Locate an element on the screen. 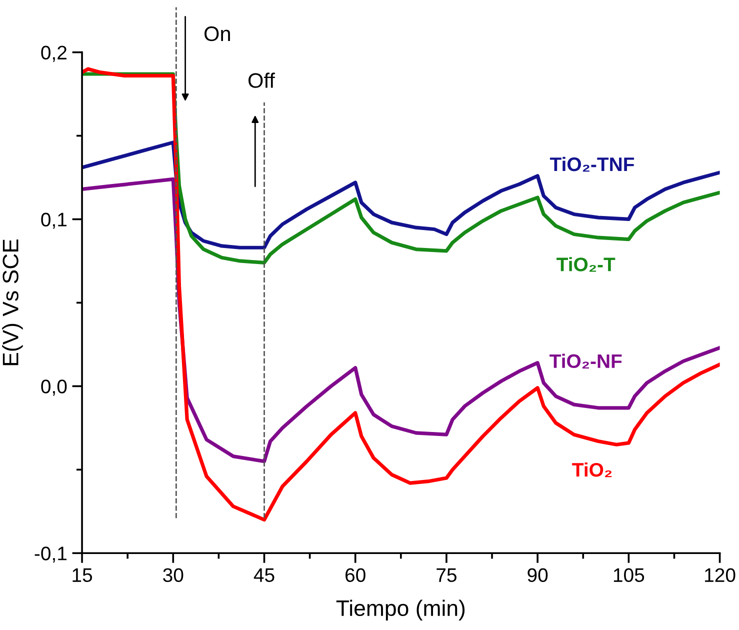 This screenshot has height=630, width=739. ref-line-label: On is located at coordinates (217, 34).